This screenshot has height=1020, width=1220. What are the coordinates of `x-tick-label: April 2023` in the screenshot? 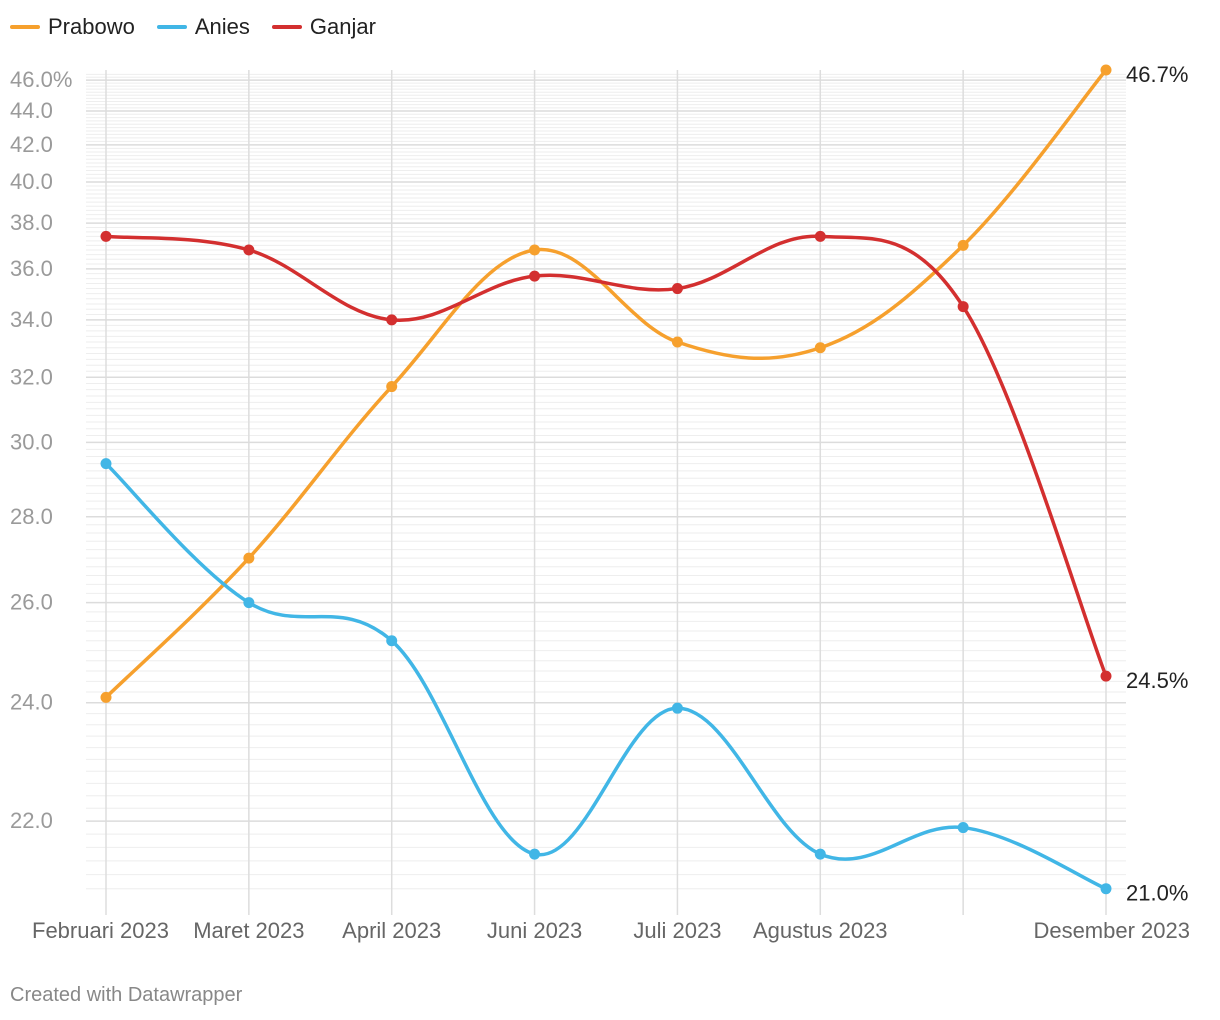 It's located at (391, 930).